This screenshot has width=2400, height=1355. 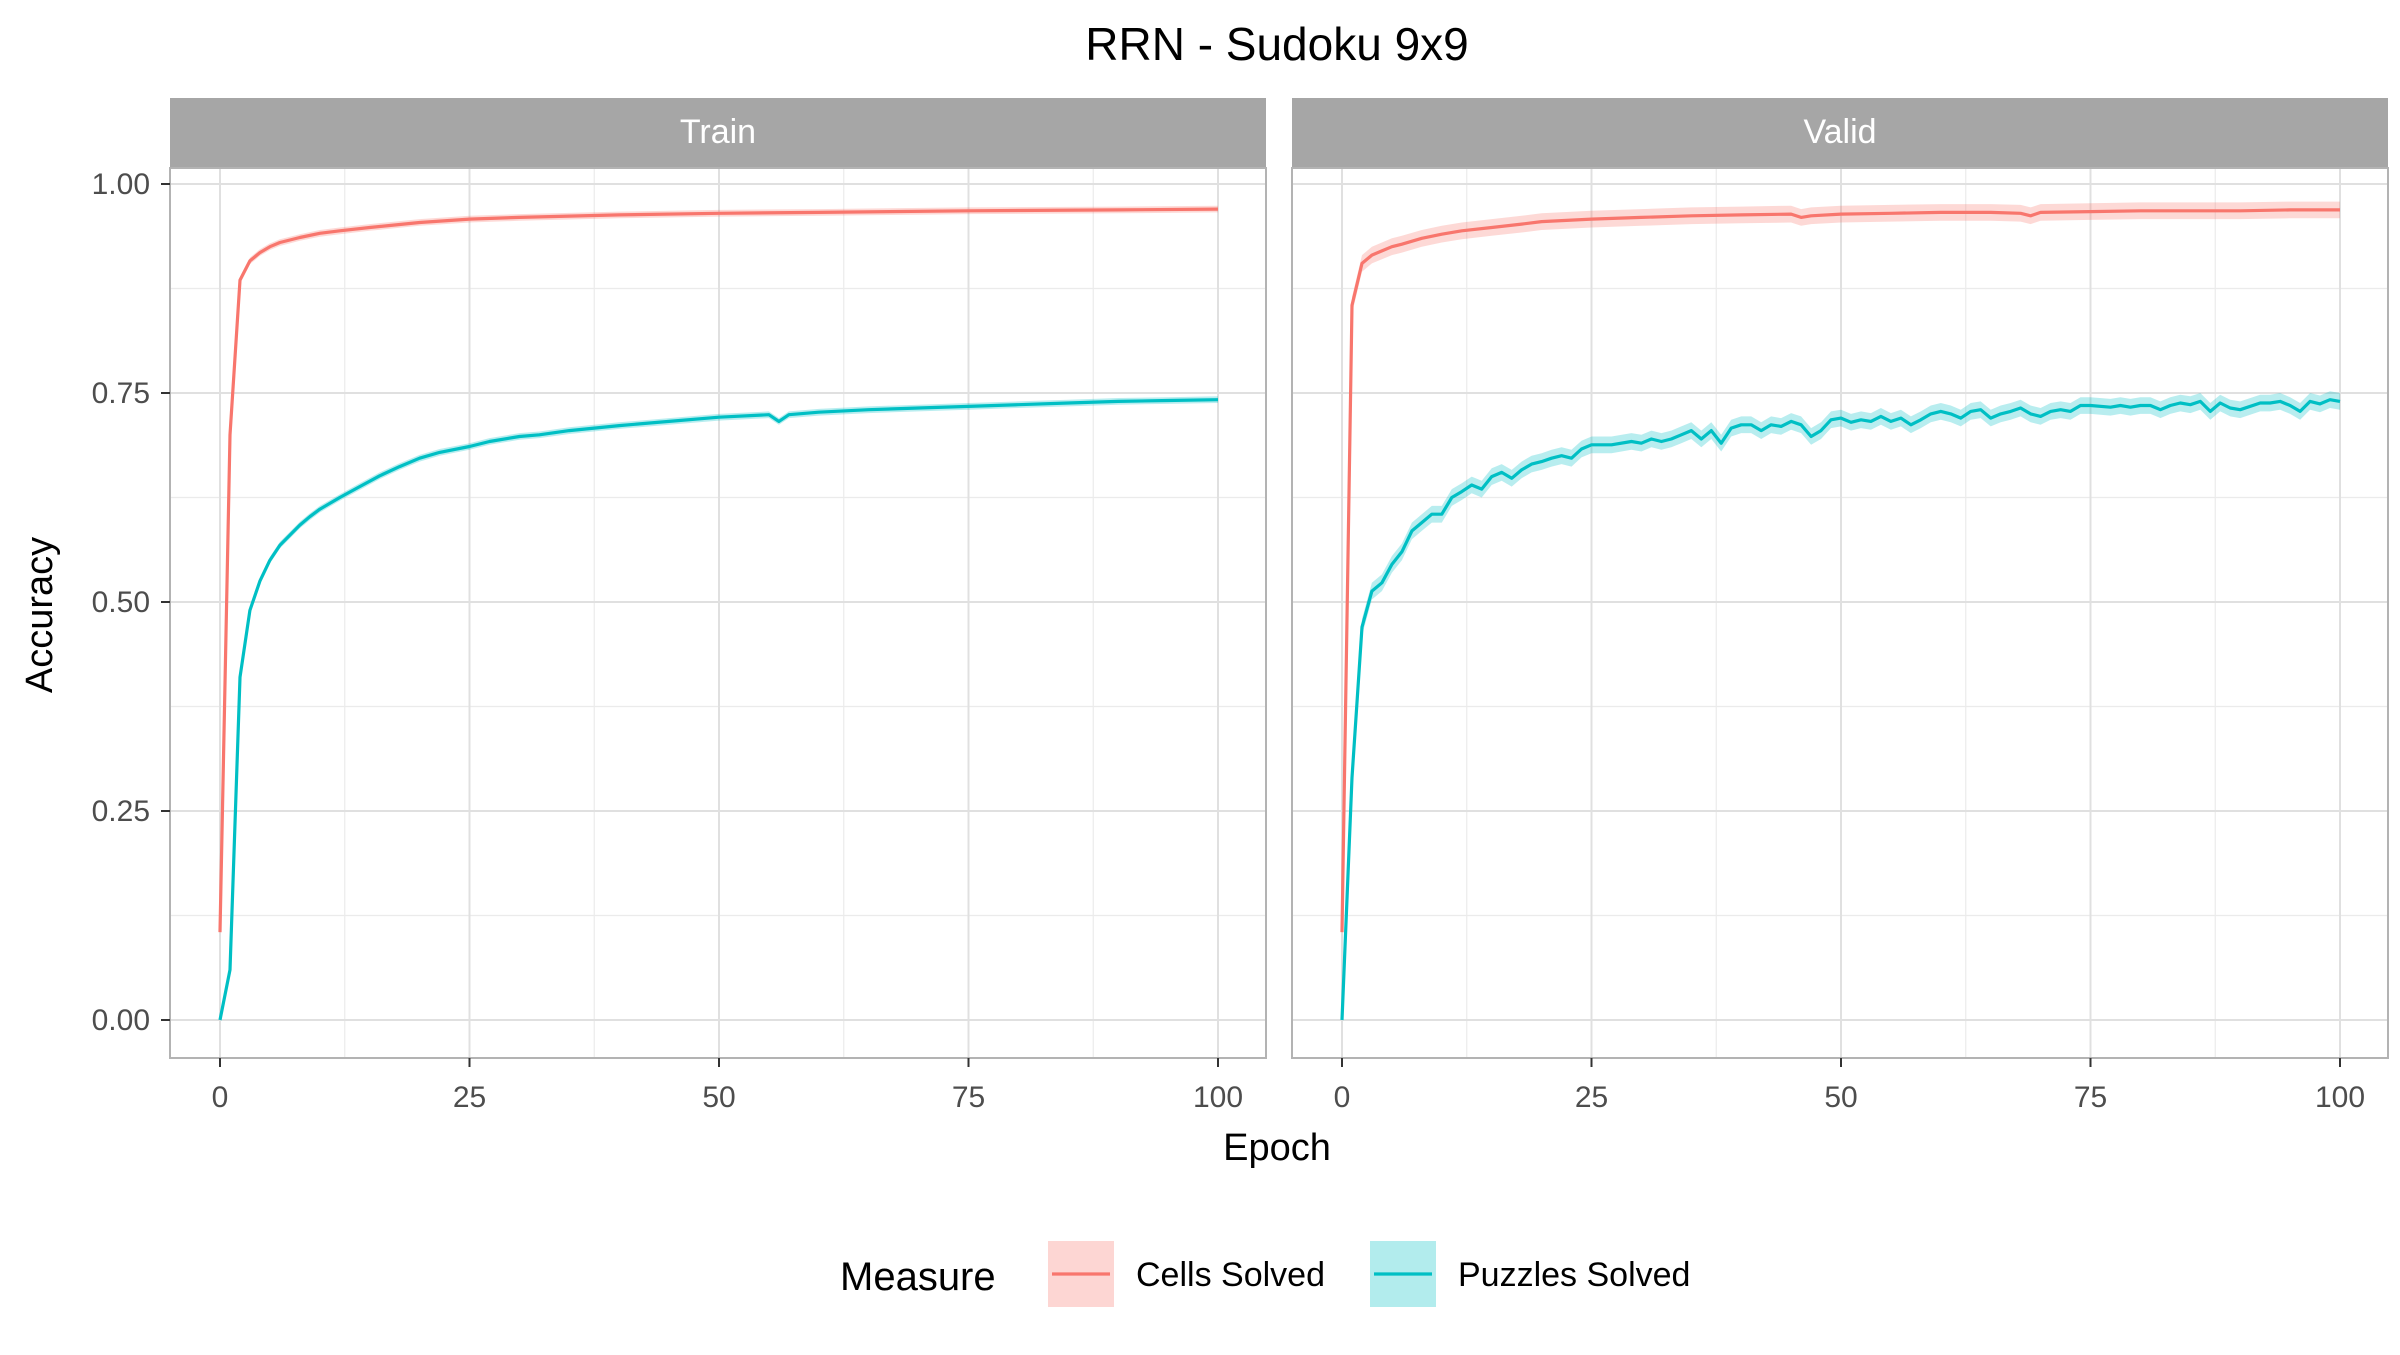 I want to click on y-axis-label: Accuracy, so click(x=40, y=615).